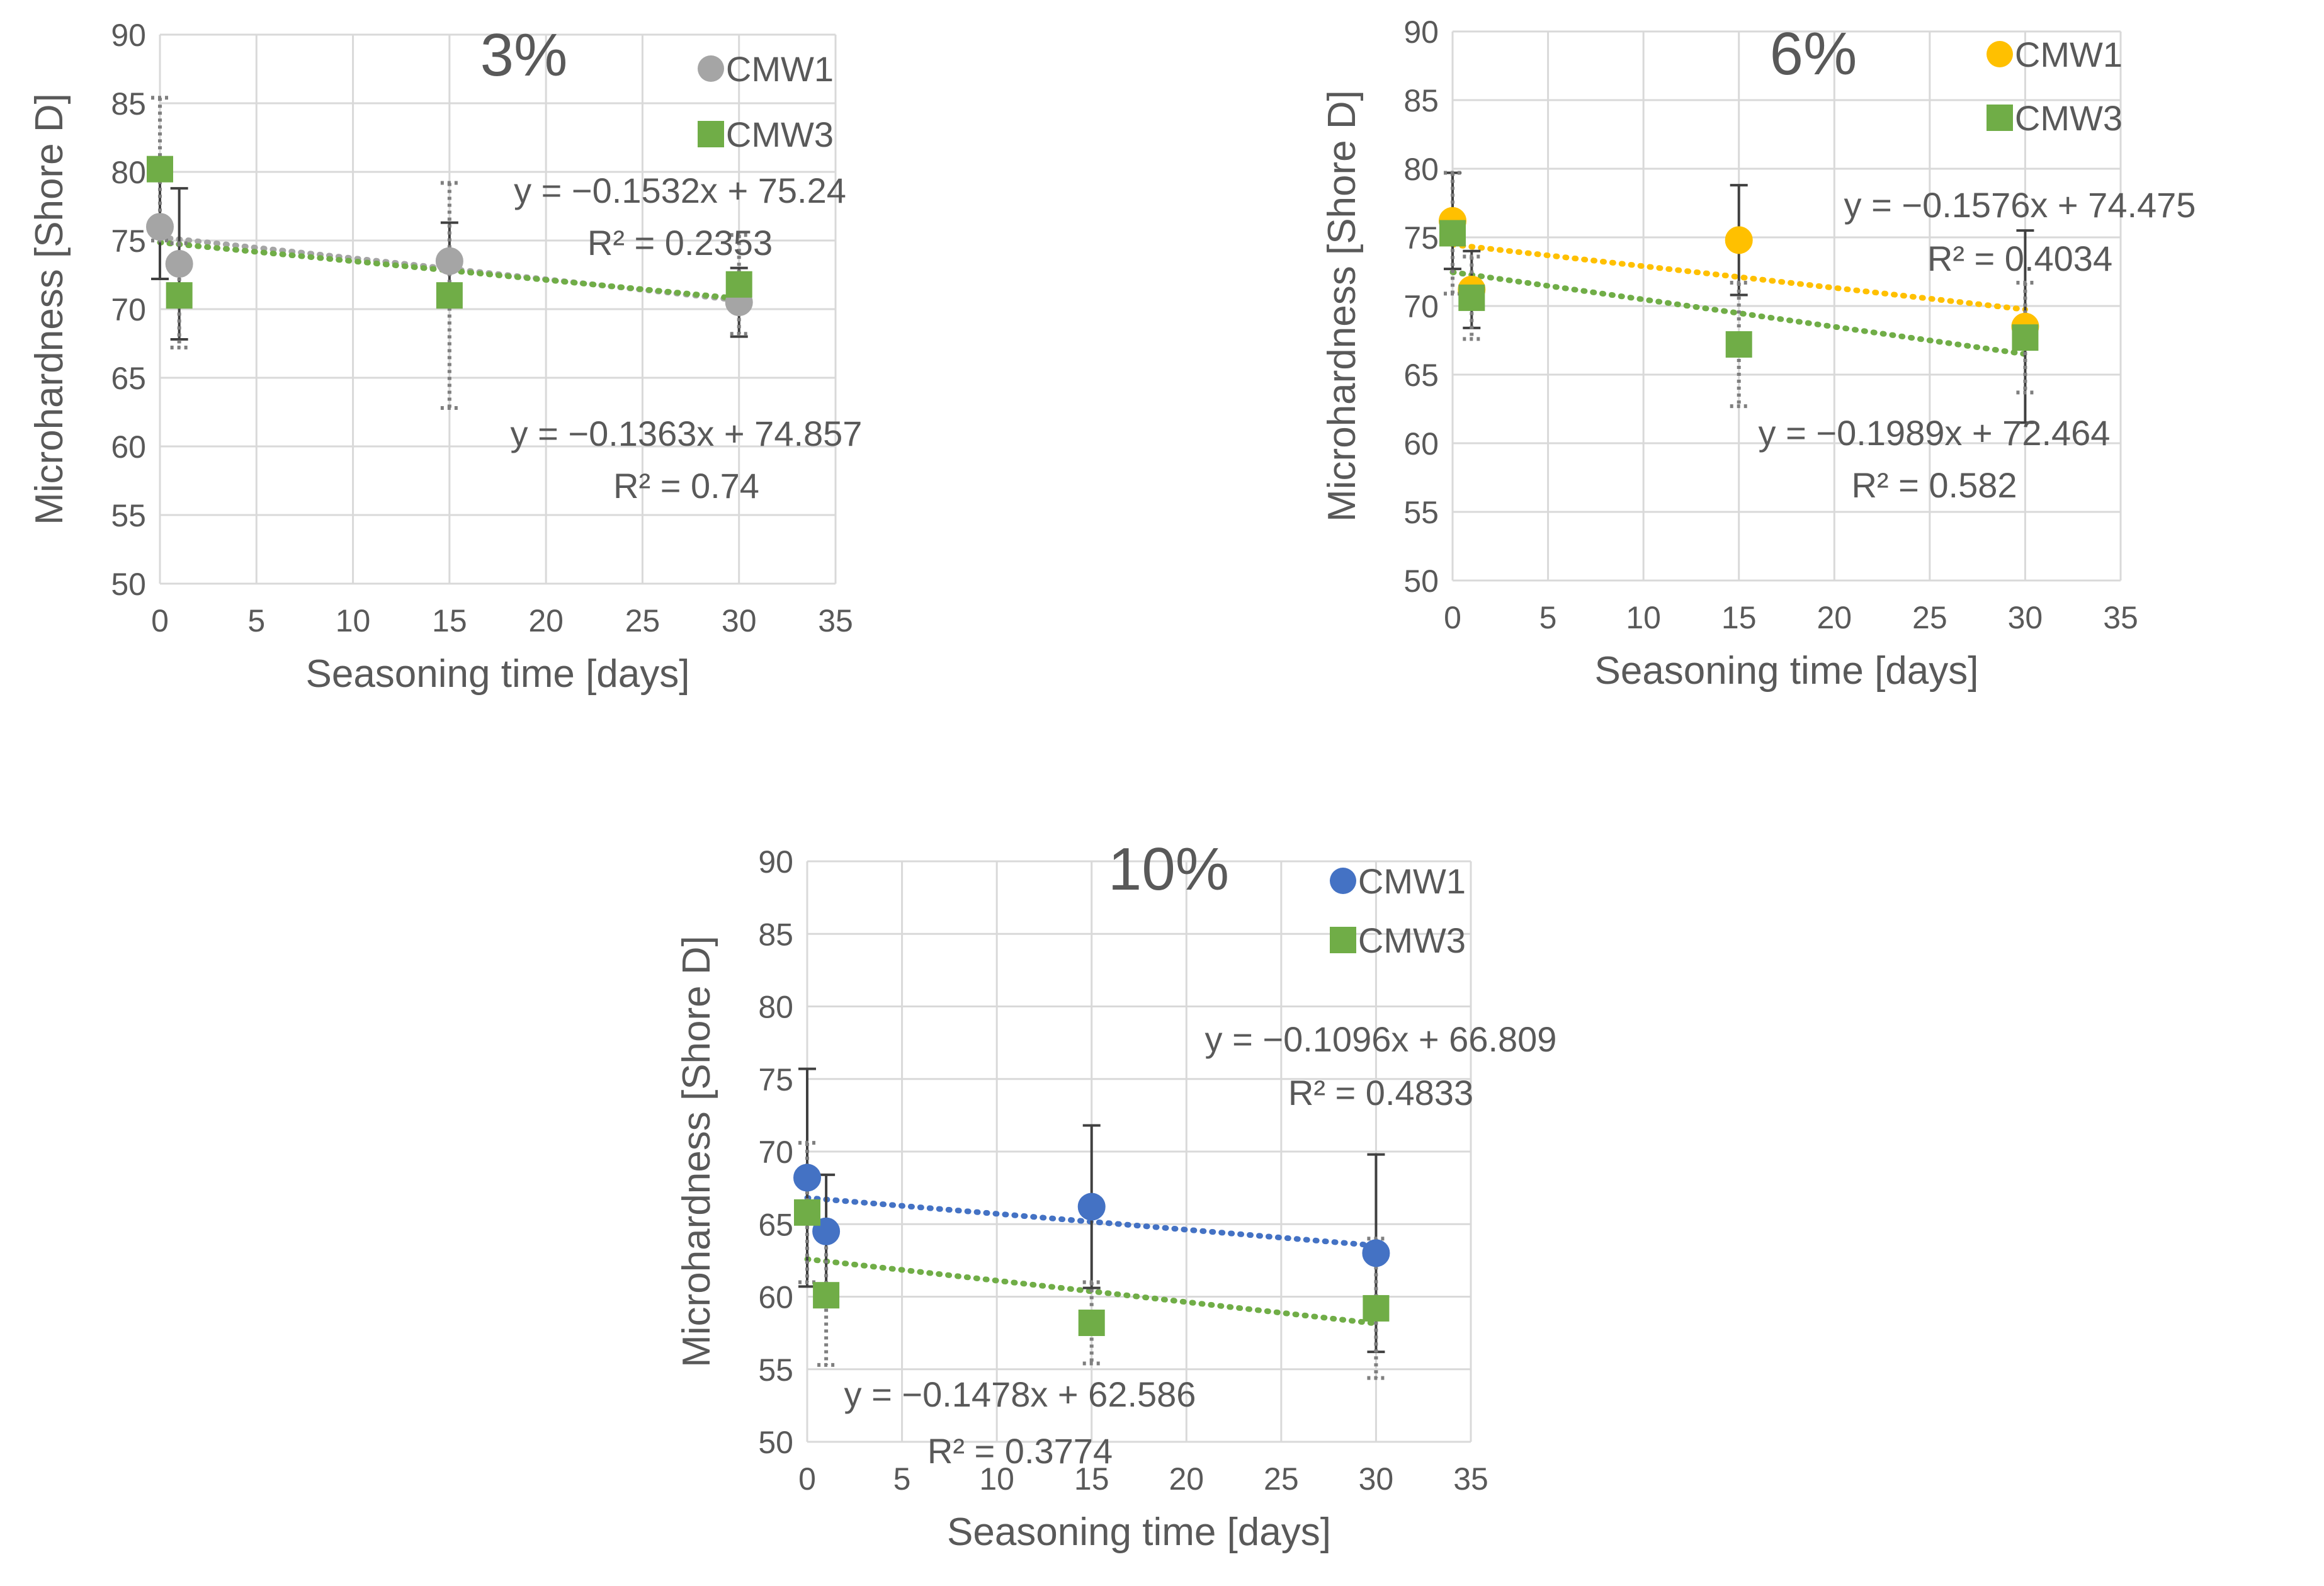  I want to click on trendline-equation: y = −0.1096x + 66.809, so click(1381, 1039).